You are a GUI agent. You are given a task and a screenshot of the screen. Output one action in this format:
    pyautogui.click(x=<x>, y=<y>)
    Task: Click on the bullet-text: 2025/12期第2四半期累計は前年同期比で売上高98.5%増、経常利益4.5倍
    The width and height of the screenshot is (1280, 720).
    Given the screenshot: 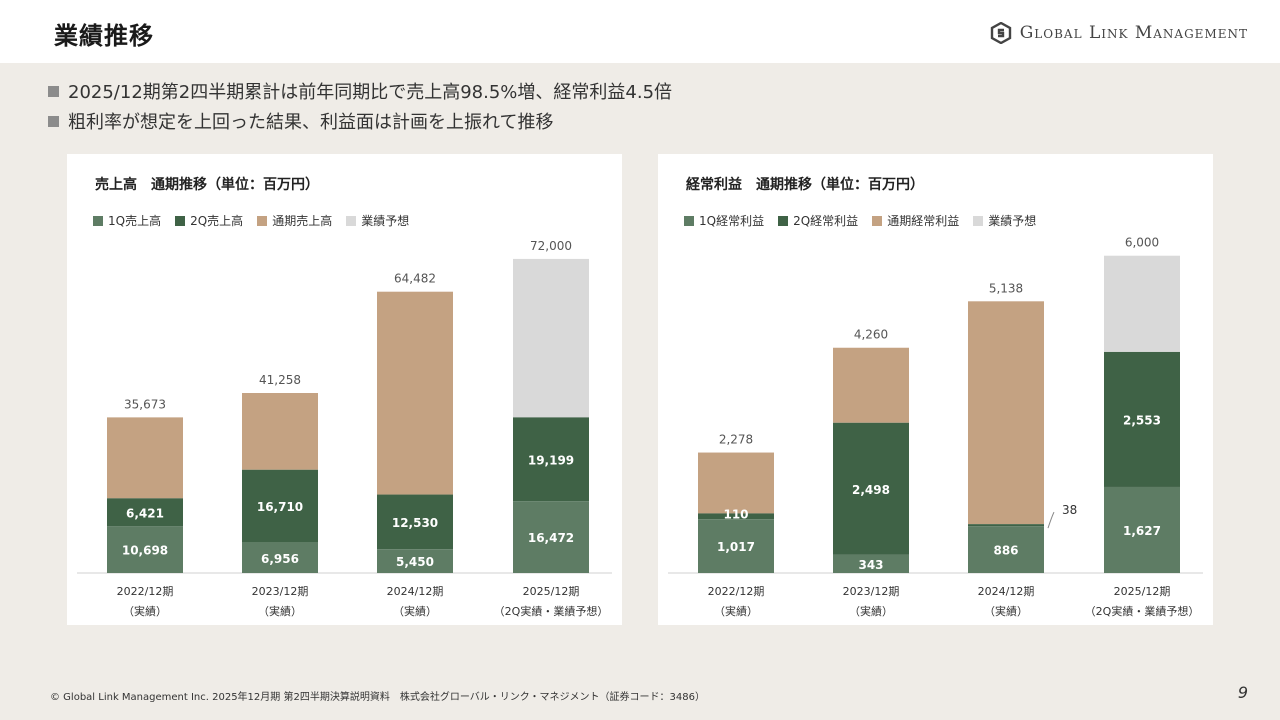 What is the action you would take?
    pyautogui.click(x=370, y=92)
    